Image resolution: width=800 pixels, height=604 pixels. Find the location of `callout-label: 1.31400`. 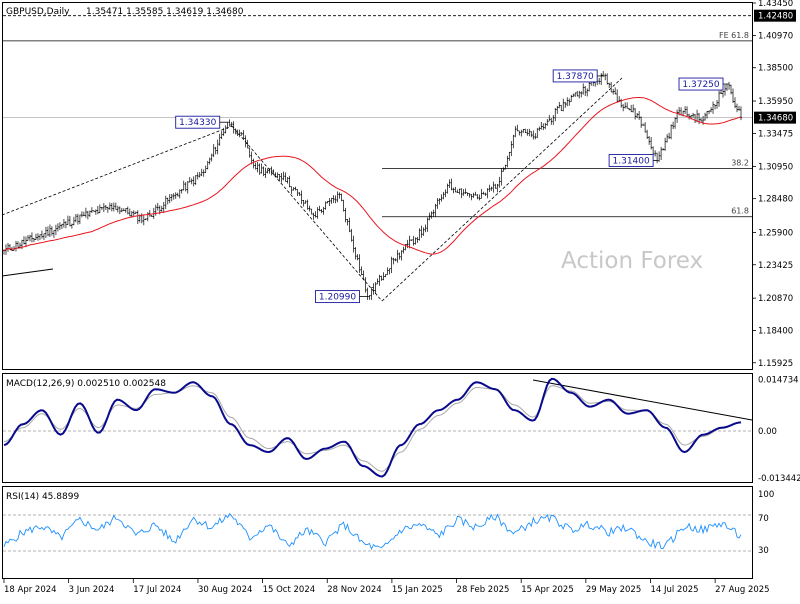

callout-label: 1.31400 is located at coordinates (631, 162).